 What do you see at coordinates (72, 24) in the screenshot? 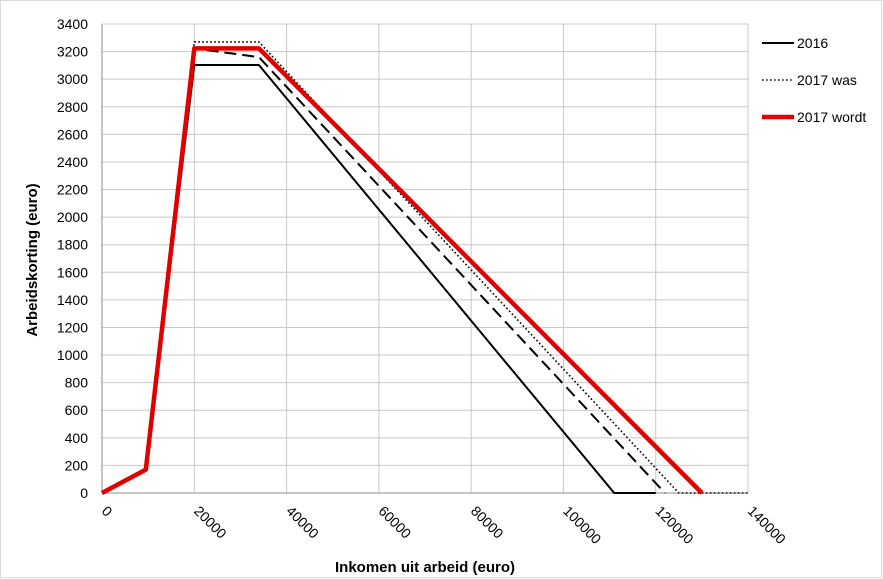
I see `y-tick-label: 3400` at bounding box center [72, 24].